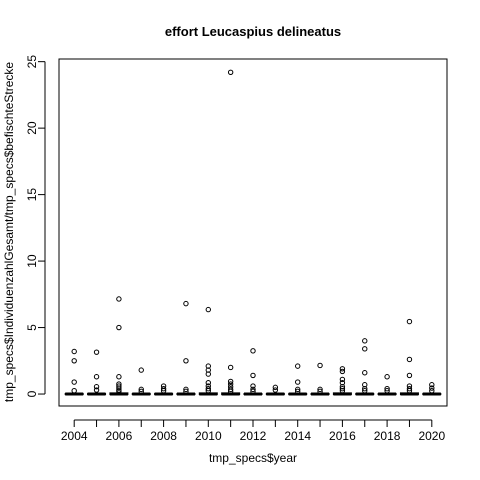  I want to click on box-2010, so click(208, 351).